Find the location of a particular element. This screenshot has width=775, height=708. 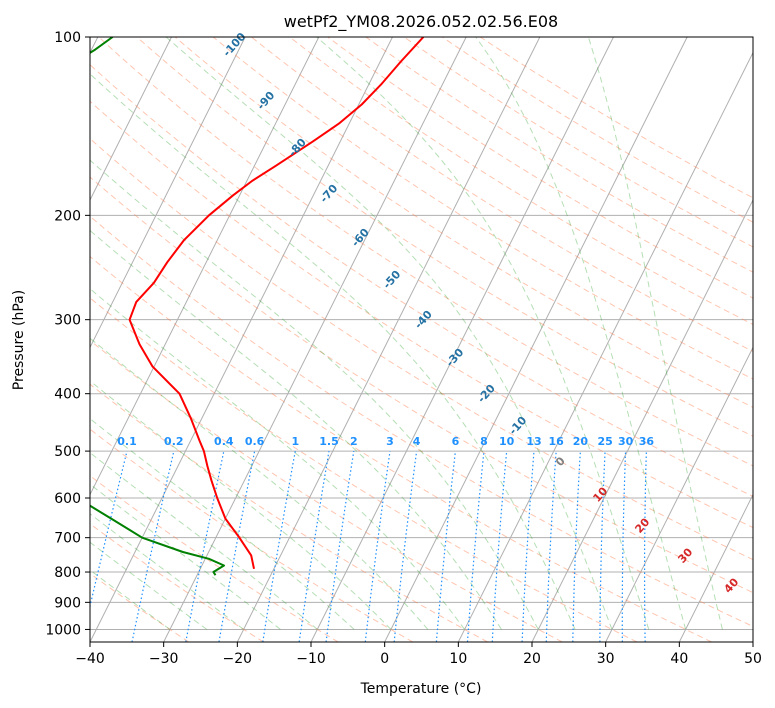

y-tick-label: 600 is located at coordinates (67, 499).